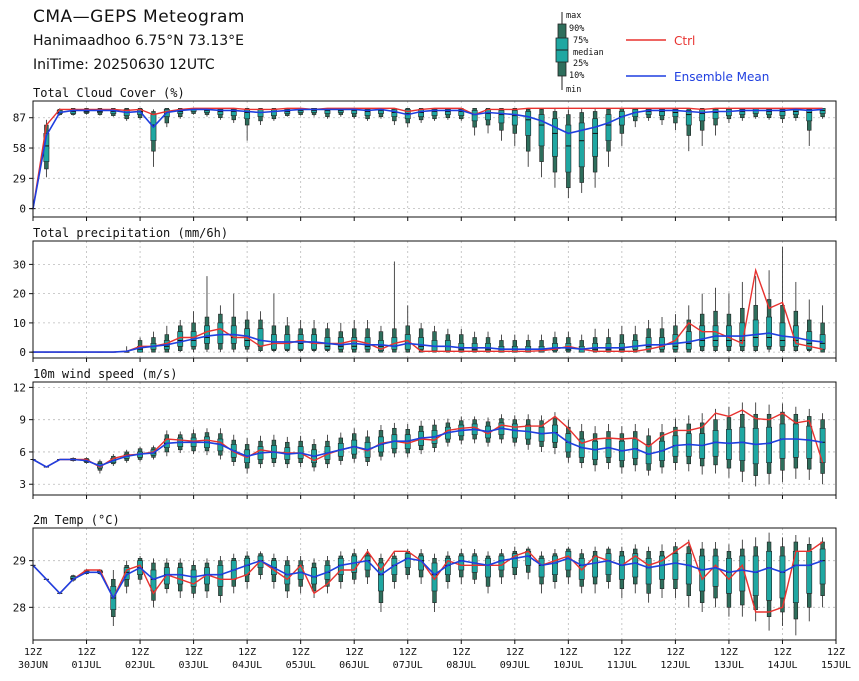 This screenshot has height=681, width=859. What do you see at coordinates (722, 77) in the screenshot?
I see `legend-mean-label: Ensemble Mean` at bounding box center [722, 77].